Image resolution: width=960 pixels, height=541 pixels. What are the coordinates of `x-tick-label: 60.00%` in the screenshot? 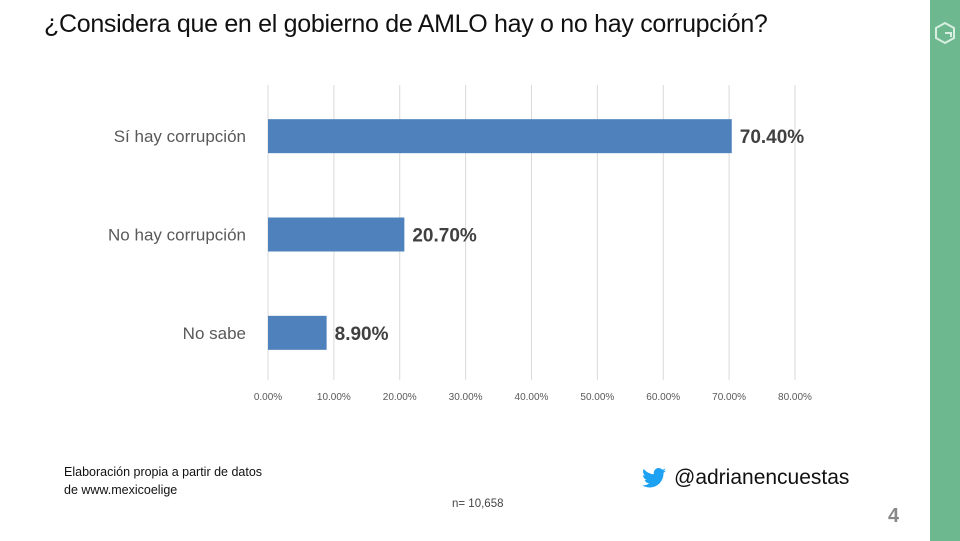 It's located at (663, 397).